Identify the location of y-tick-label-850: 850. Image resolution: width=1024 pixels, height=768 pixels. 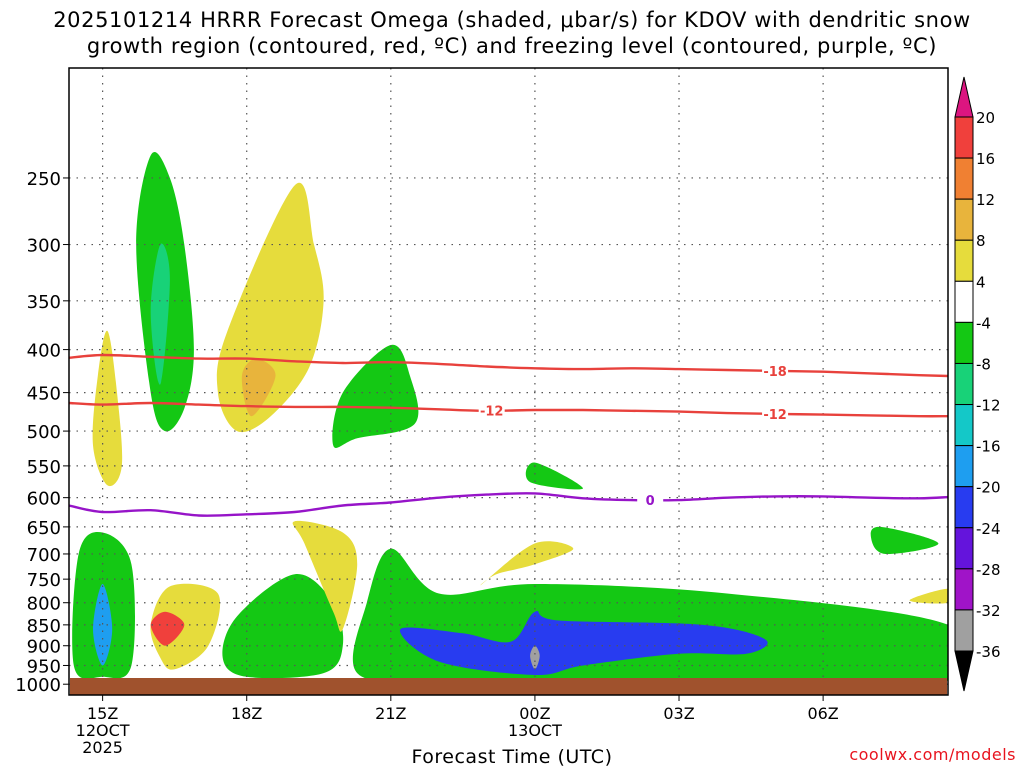
(44, 626).